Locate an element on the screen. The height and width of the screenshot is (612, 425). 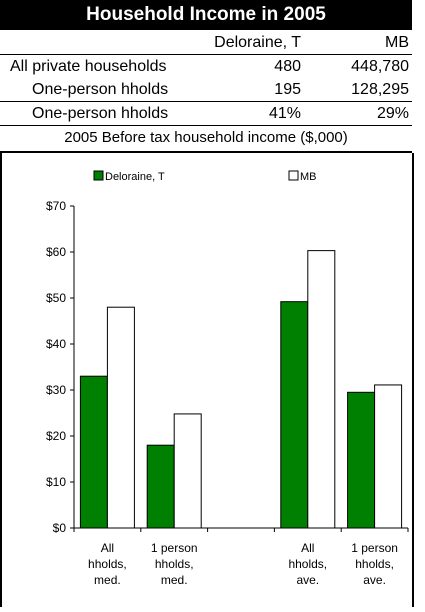
row-value-mb: 29% is located at coordinates (392, 113).